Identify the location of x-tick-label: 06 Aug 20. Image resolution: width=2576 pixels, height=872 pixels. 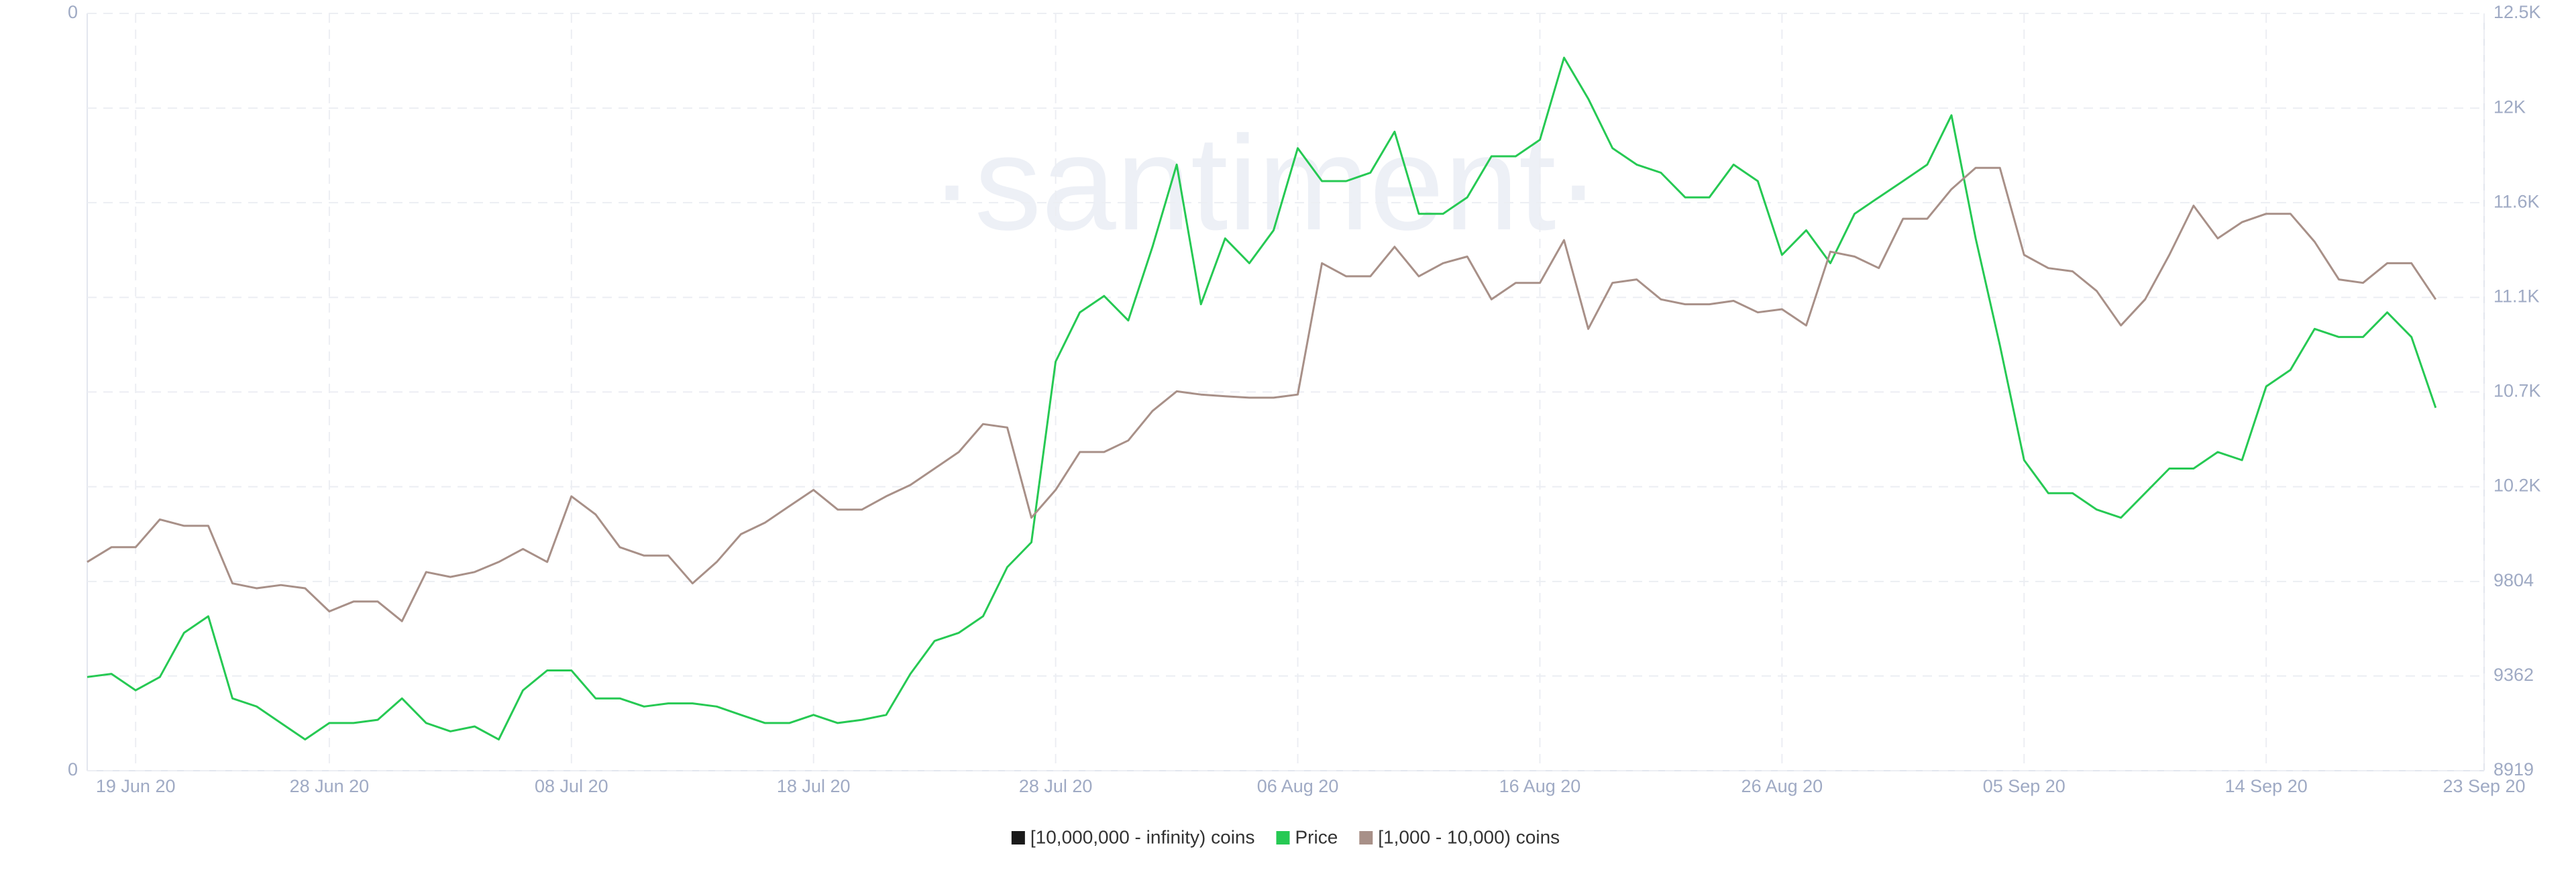
(1298, 786).